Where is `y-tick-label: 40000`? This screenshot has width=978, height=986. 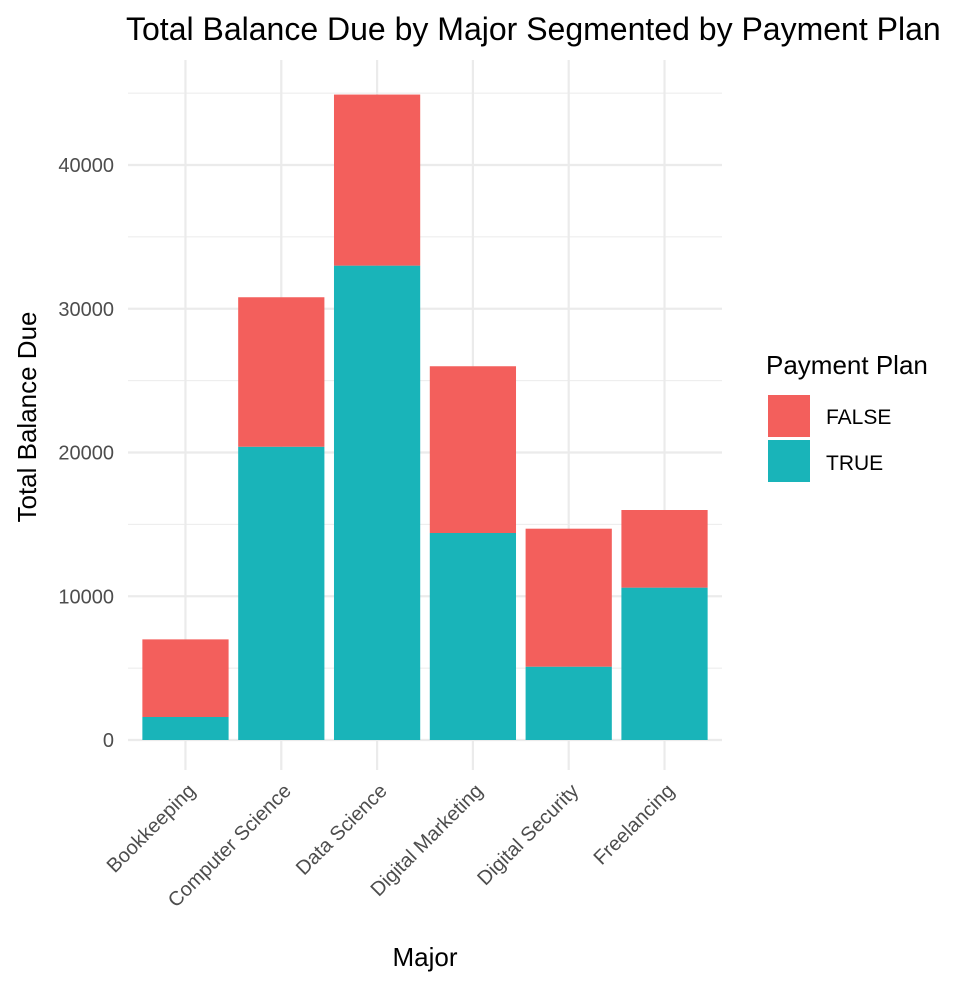 y-tick-label: 40000 is located at coordinates (86, 166).